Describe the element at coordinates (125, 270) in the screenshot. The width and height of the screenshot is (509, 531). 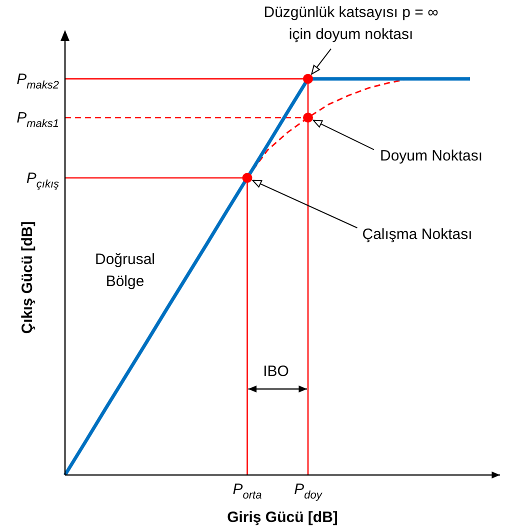
I see `annotation: Doğrusal Bölge` at that location.